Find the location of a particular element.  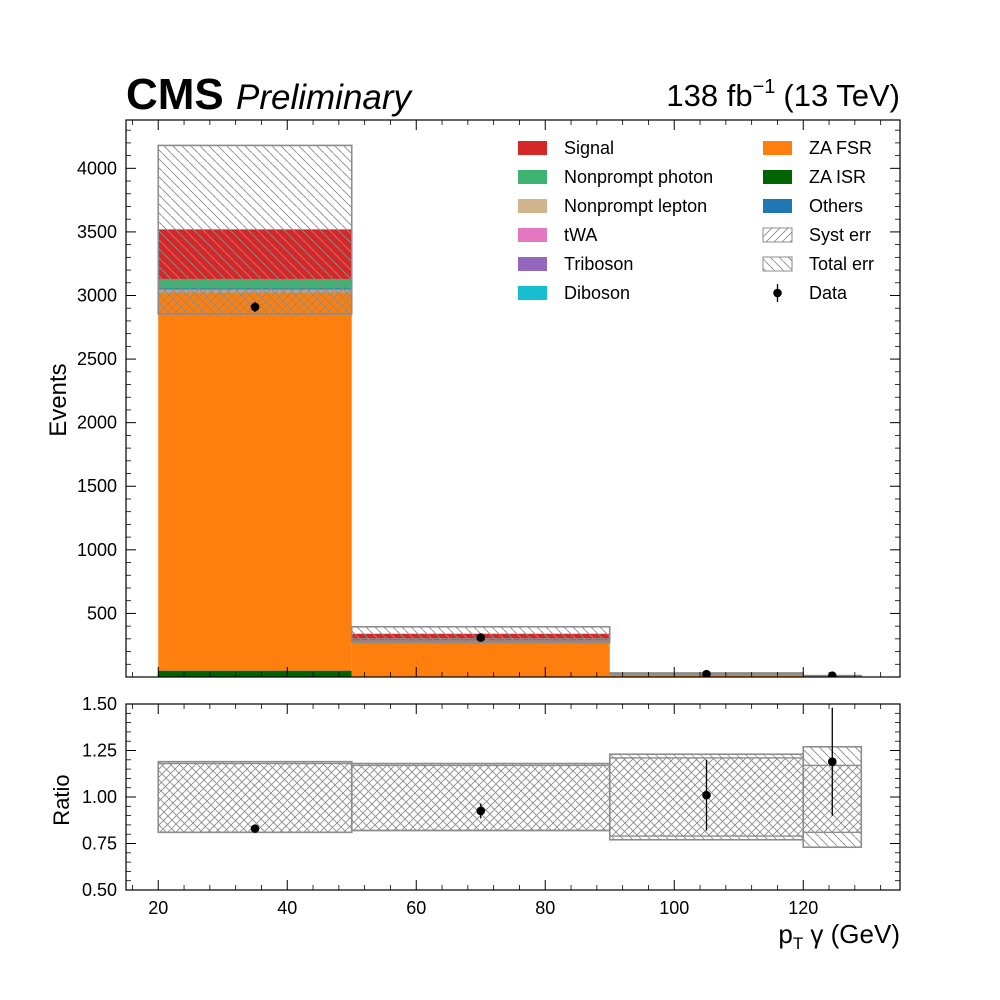

x-axis-label-sub: T is located at coordinates (798, 943).